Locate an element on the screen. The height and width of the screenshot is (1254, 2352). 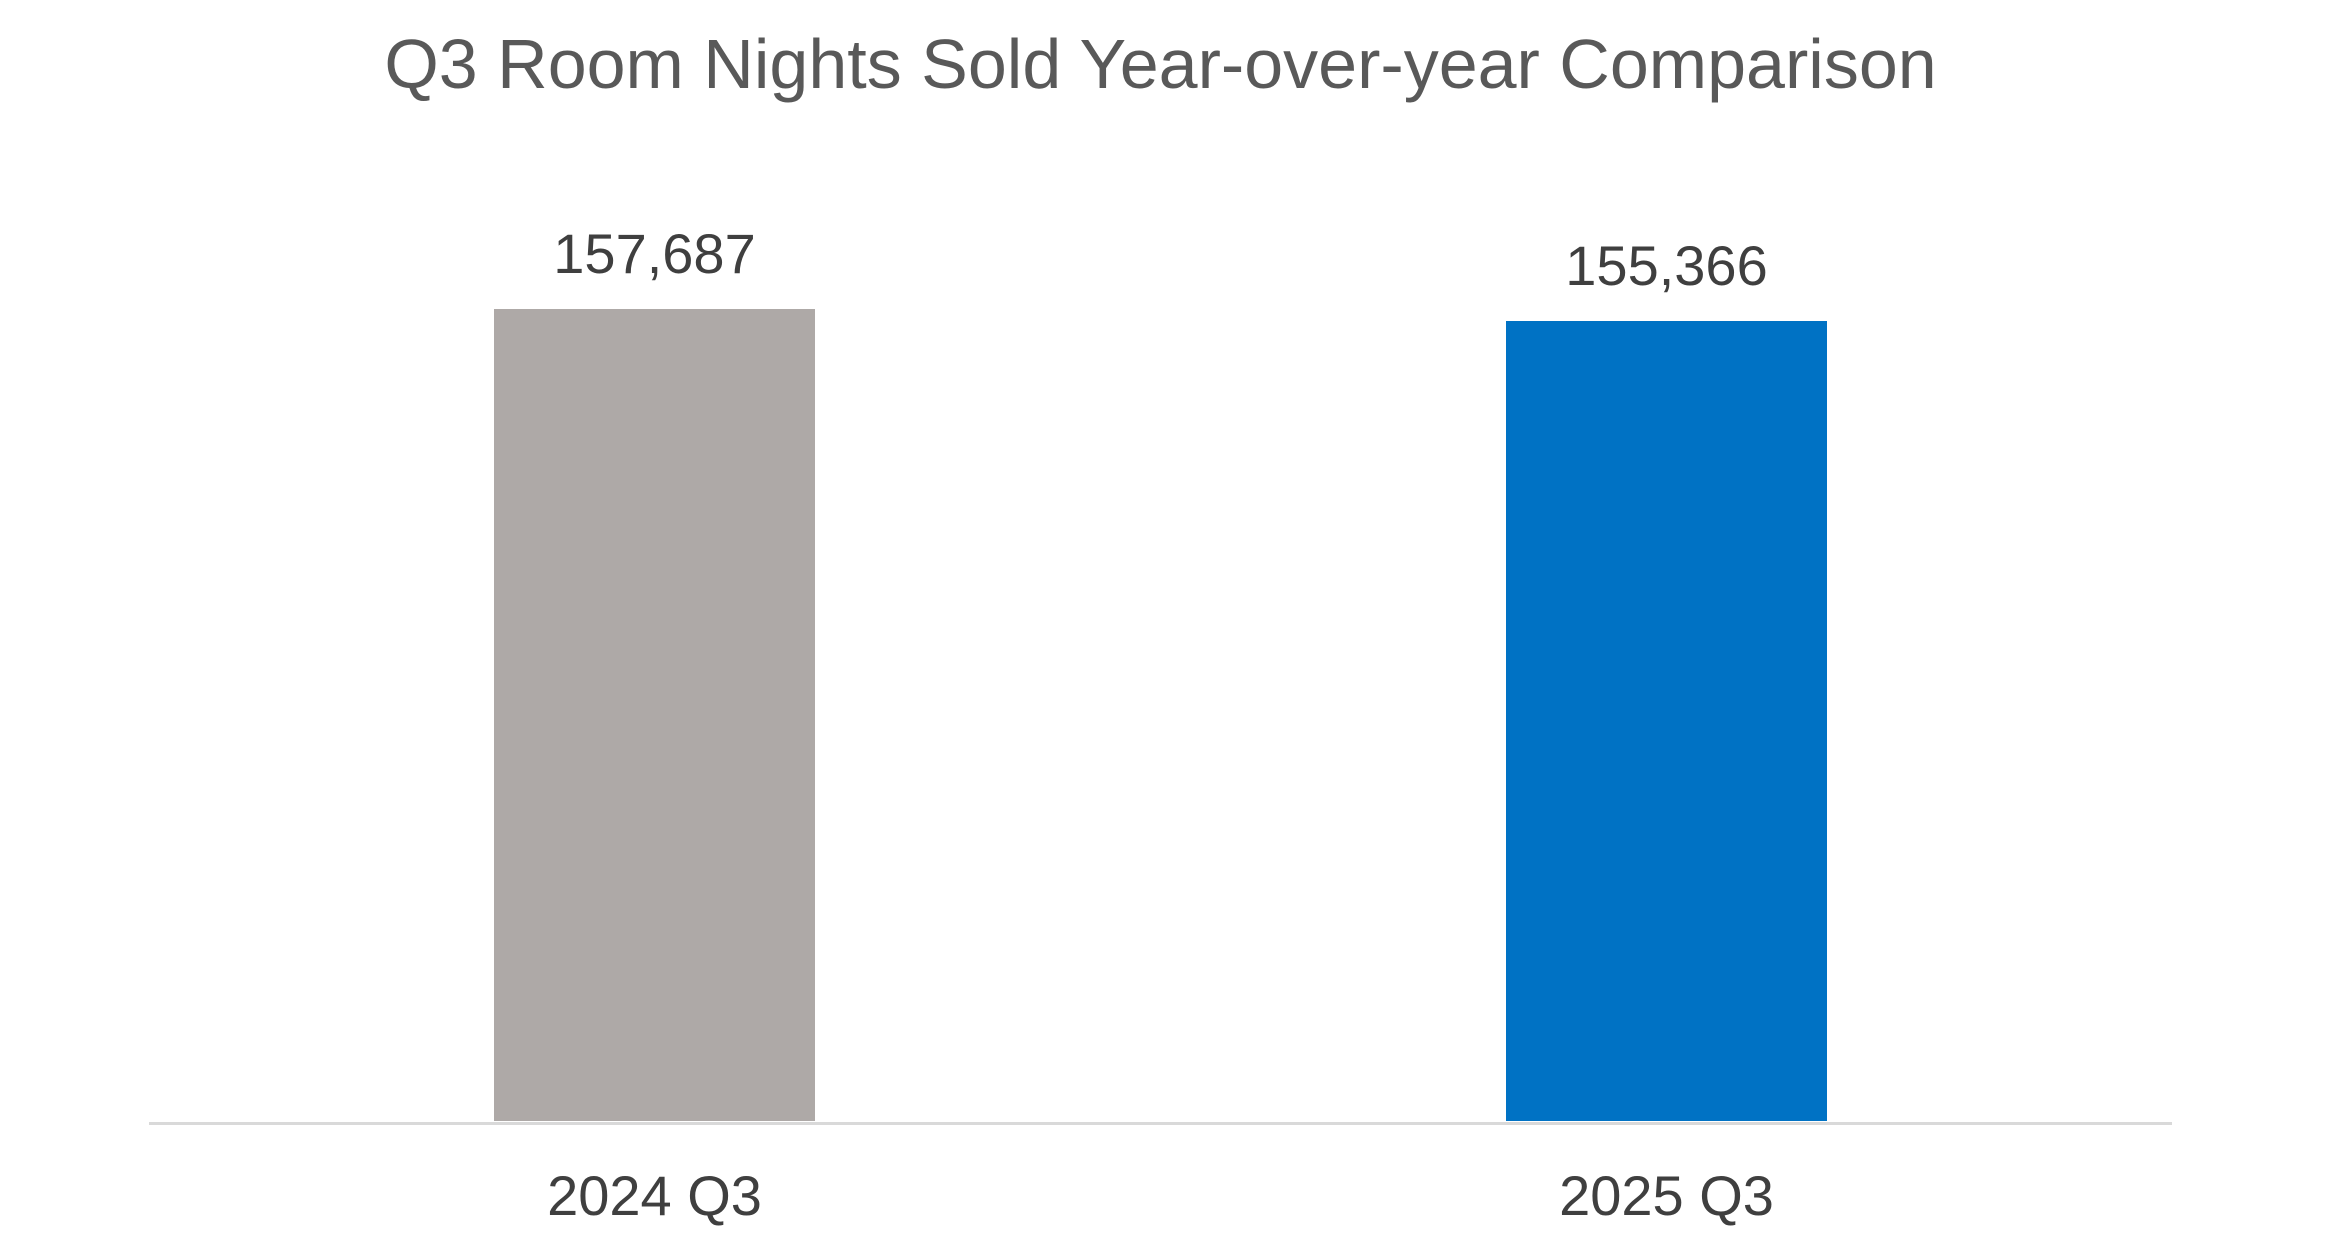
bar-group: 155,366 is located at coordinates (1666, 678).